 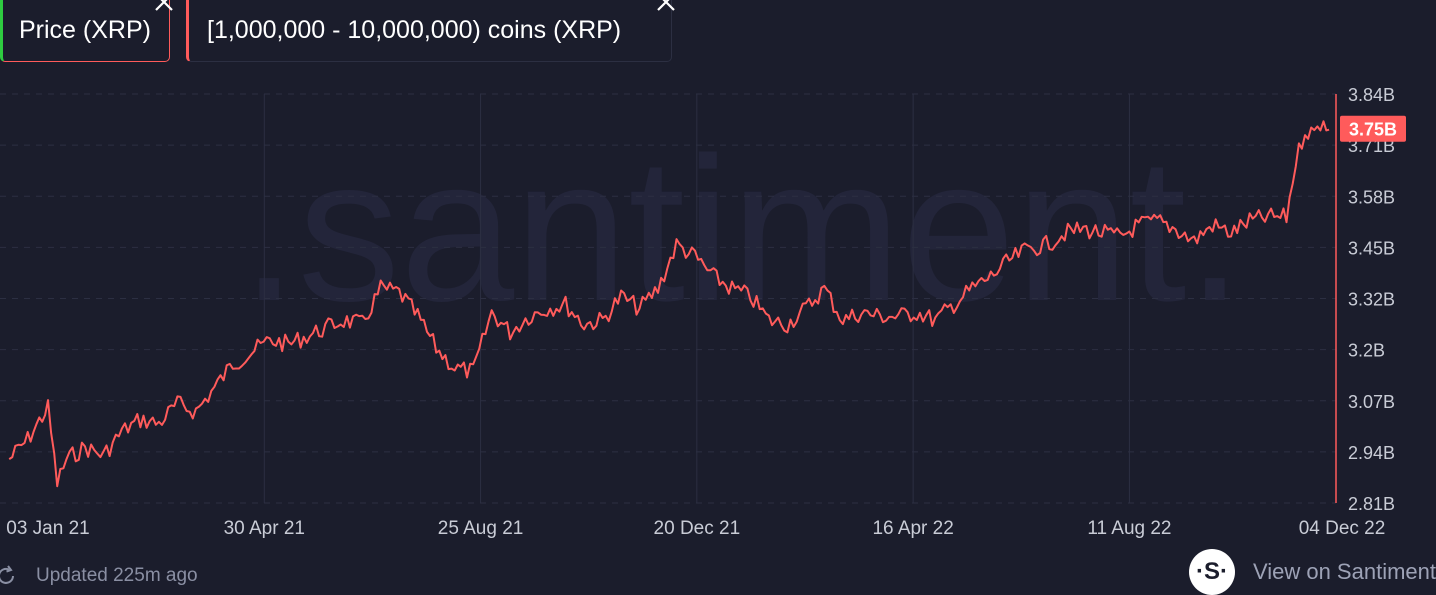 I want to click on x-tick-label: 20 Dec 21, so click(x=697, y=528).